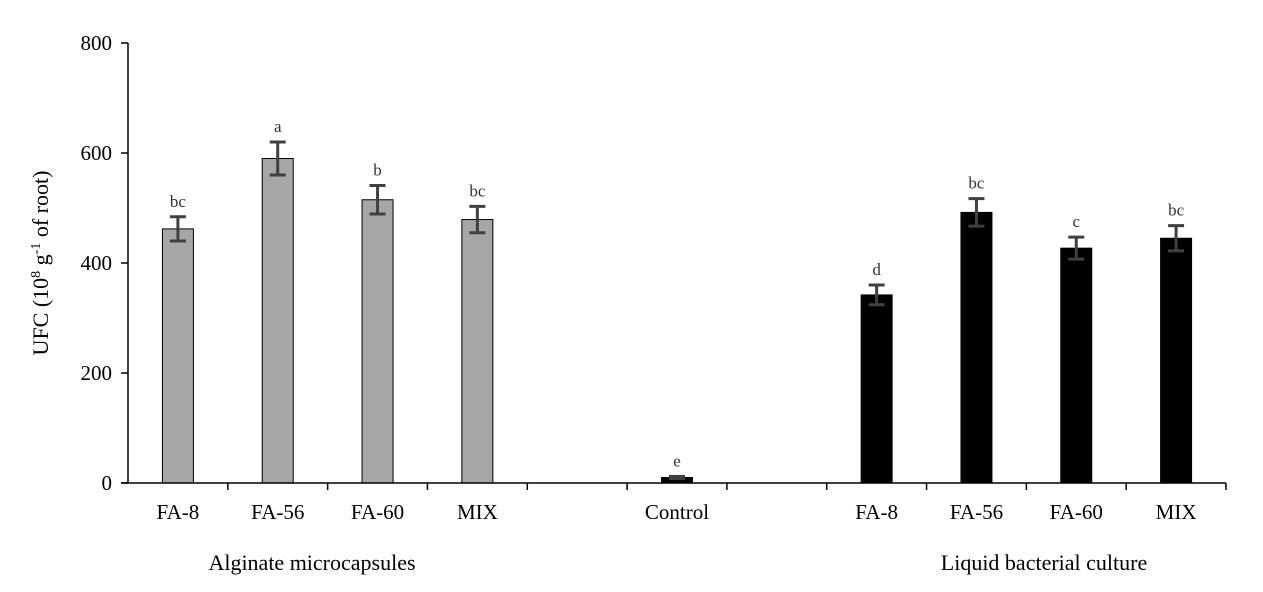 Image resolution: width=1263 pixels, height=592 pixels. Describe the element at coordinates (97, 373) in the screenshot. I see `y-tick-label: 200` at that location.